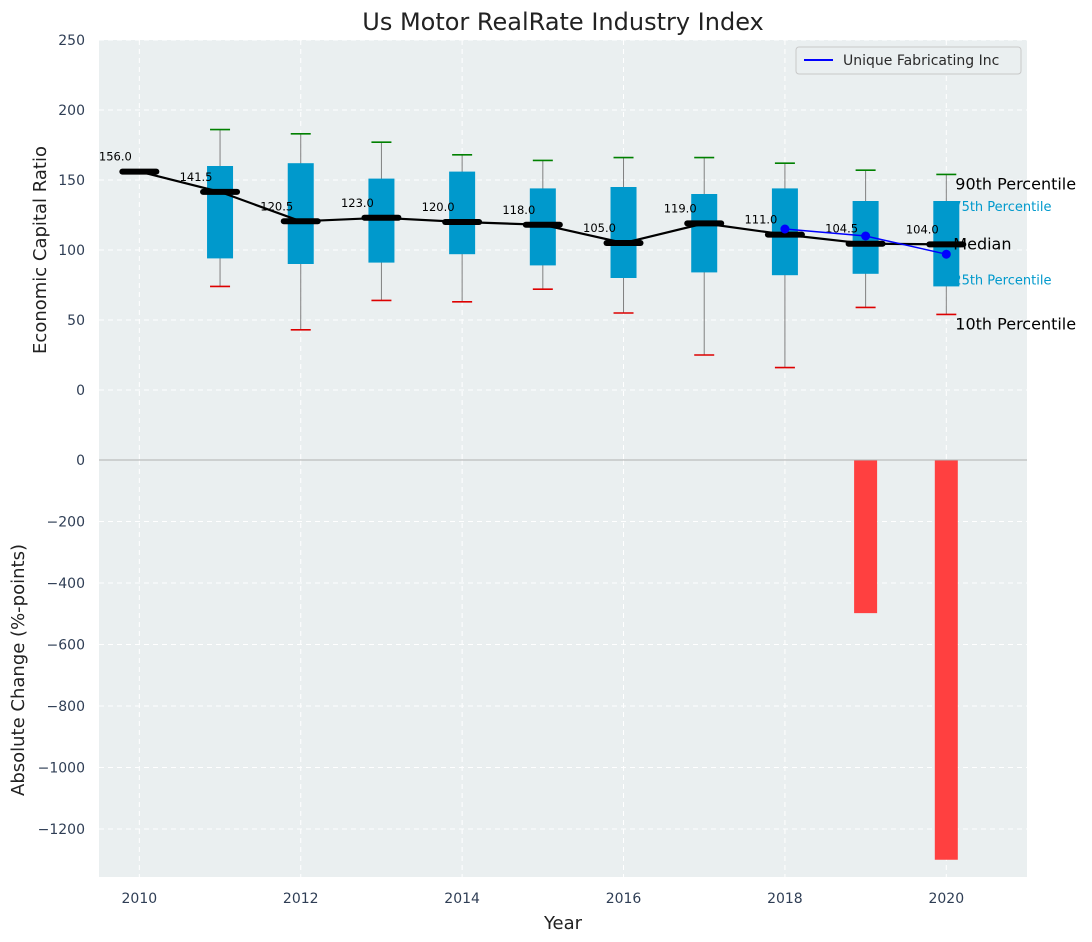  Describe the element at coordinates (276, 206) in the screenshot. I see `median-value-label: 120.5` at that location.